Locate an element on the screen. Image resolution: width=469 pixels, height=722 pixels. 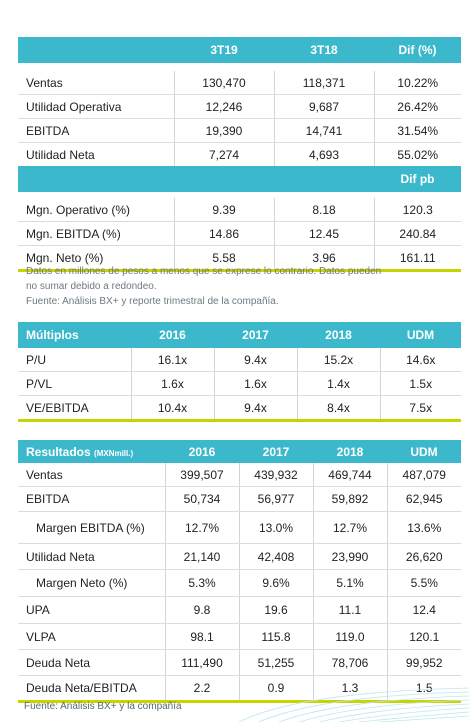
cell-value: 0.9 is located at coordinates (275, 688).